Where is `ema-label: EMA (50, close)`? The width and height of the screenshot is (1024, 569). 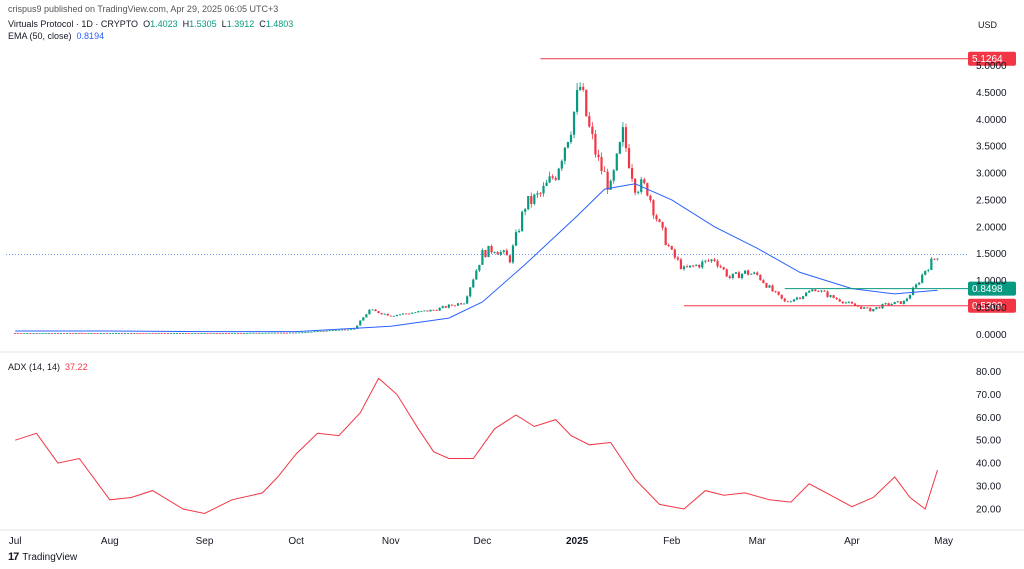 ema-label: EMA (50, close) is located at coordinates (40, 36).